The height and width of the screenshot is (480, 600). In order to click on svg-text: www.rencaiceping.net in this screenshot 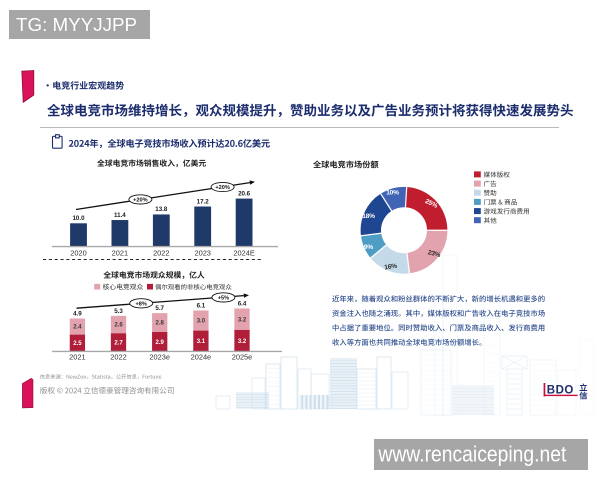, I will do `click(472, 454)`.